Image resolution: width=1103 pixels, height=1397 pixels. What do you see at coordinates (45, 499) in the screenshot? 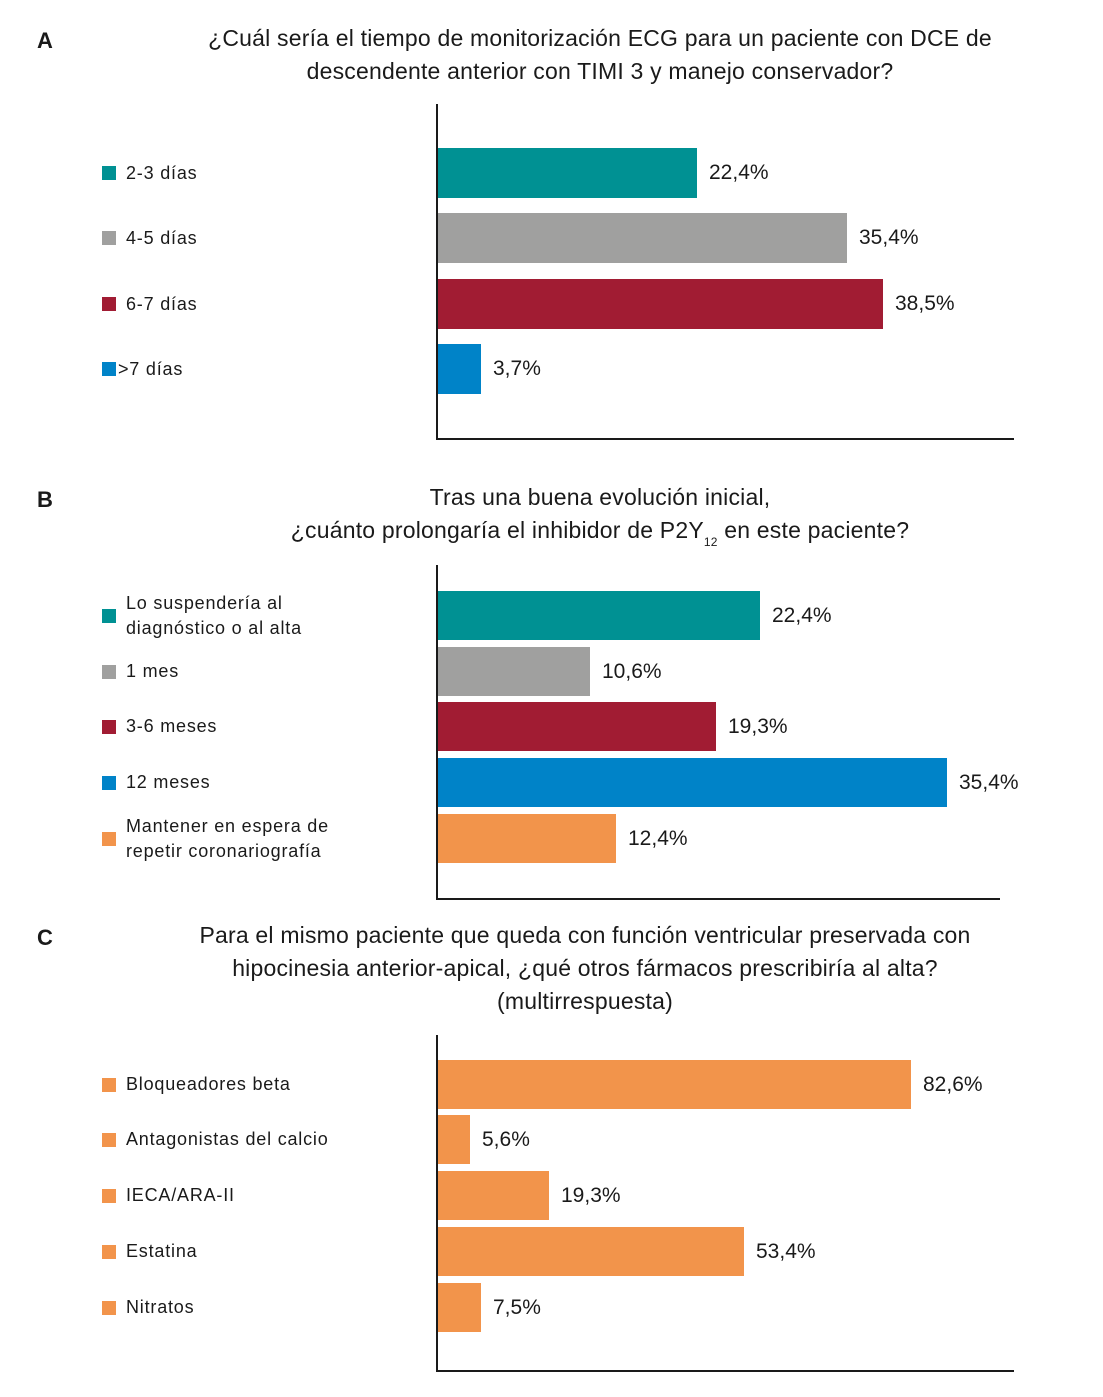
I see `panel-b-letter: B` at bounding box center [45, 499].